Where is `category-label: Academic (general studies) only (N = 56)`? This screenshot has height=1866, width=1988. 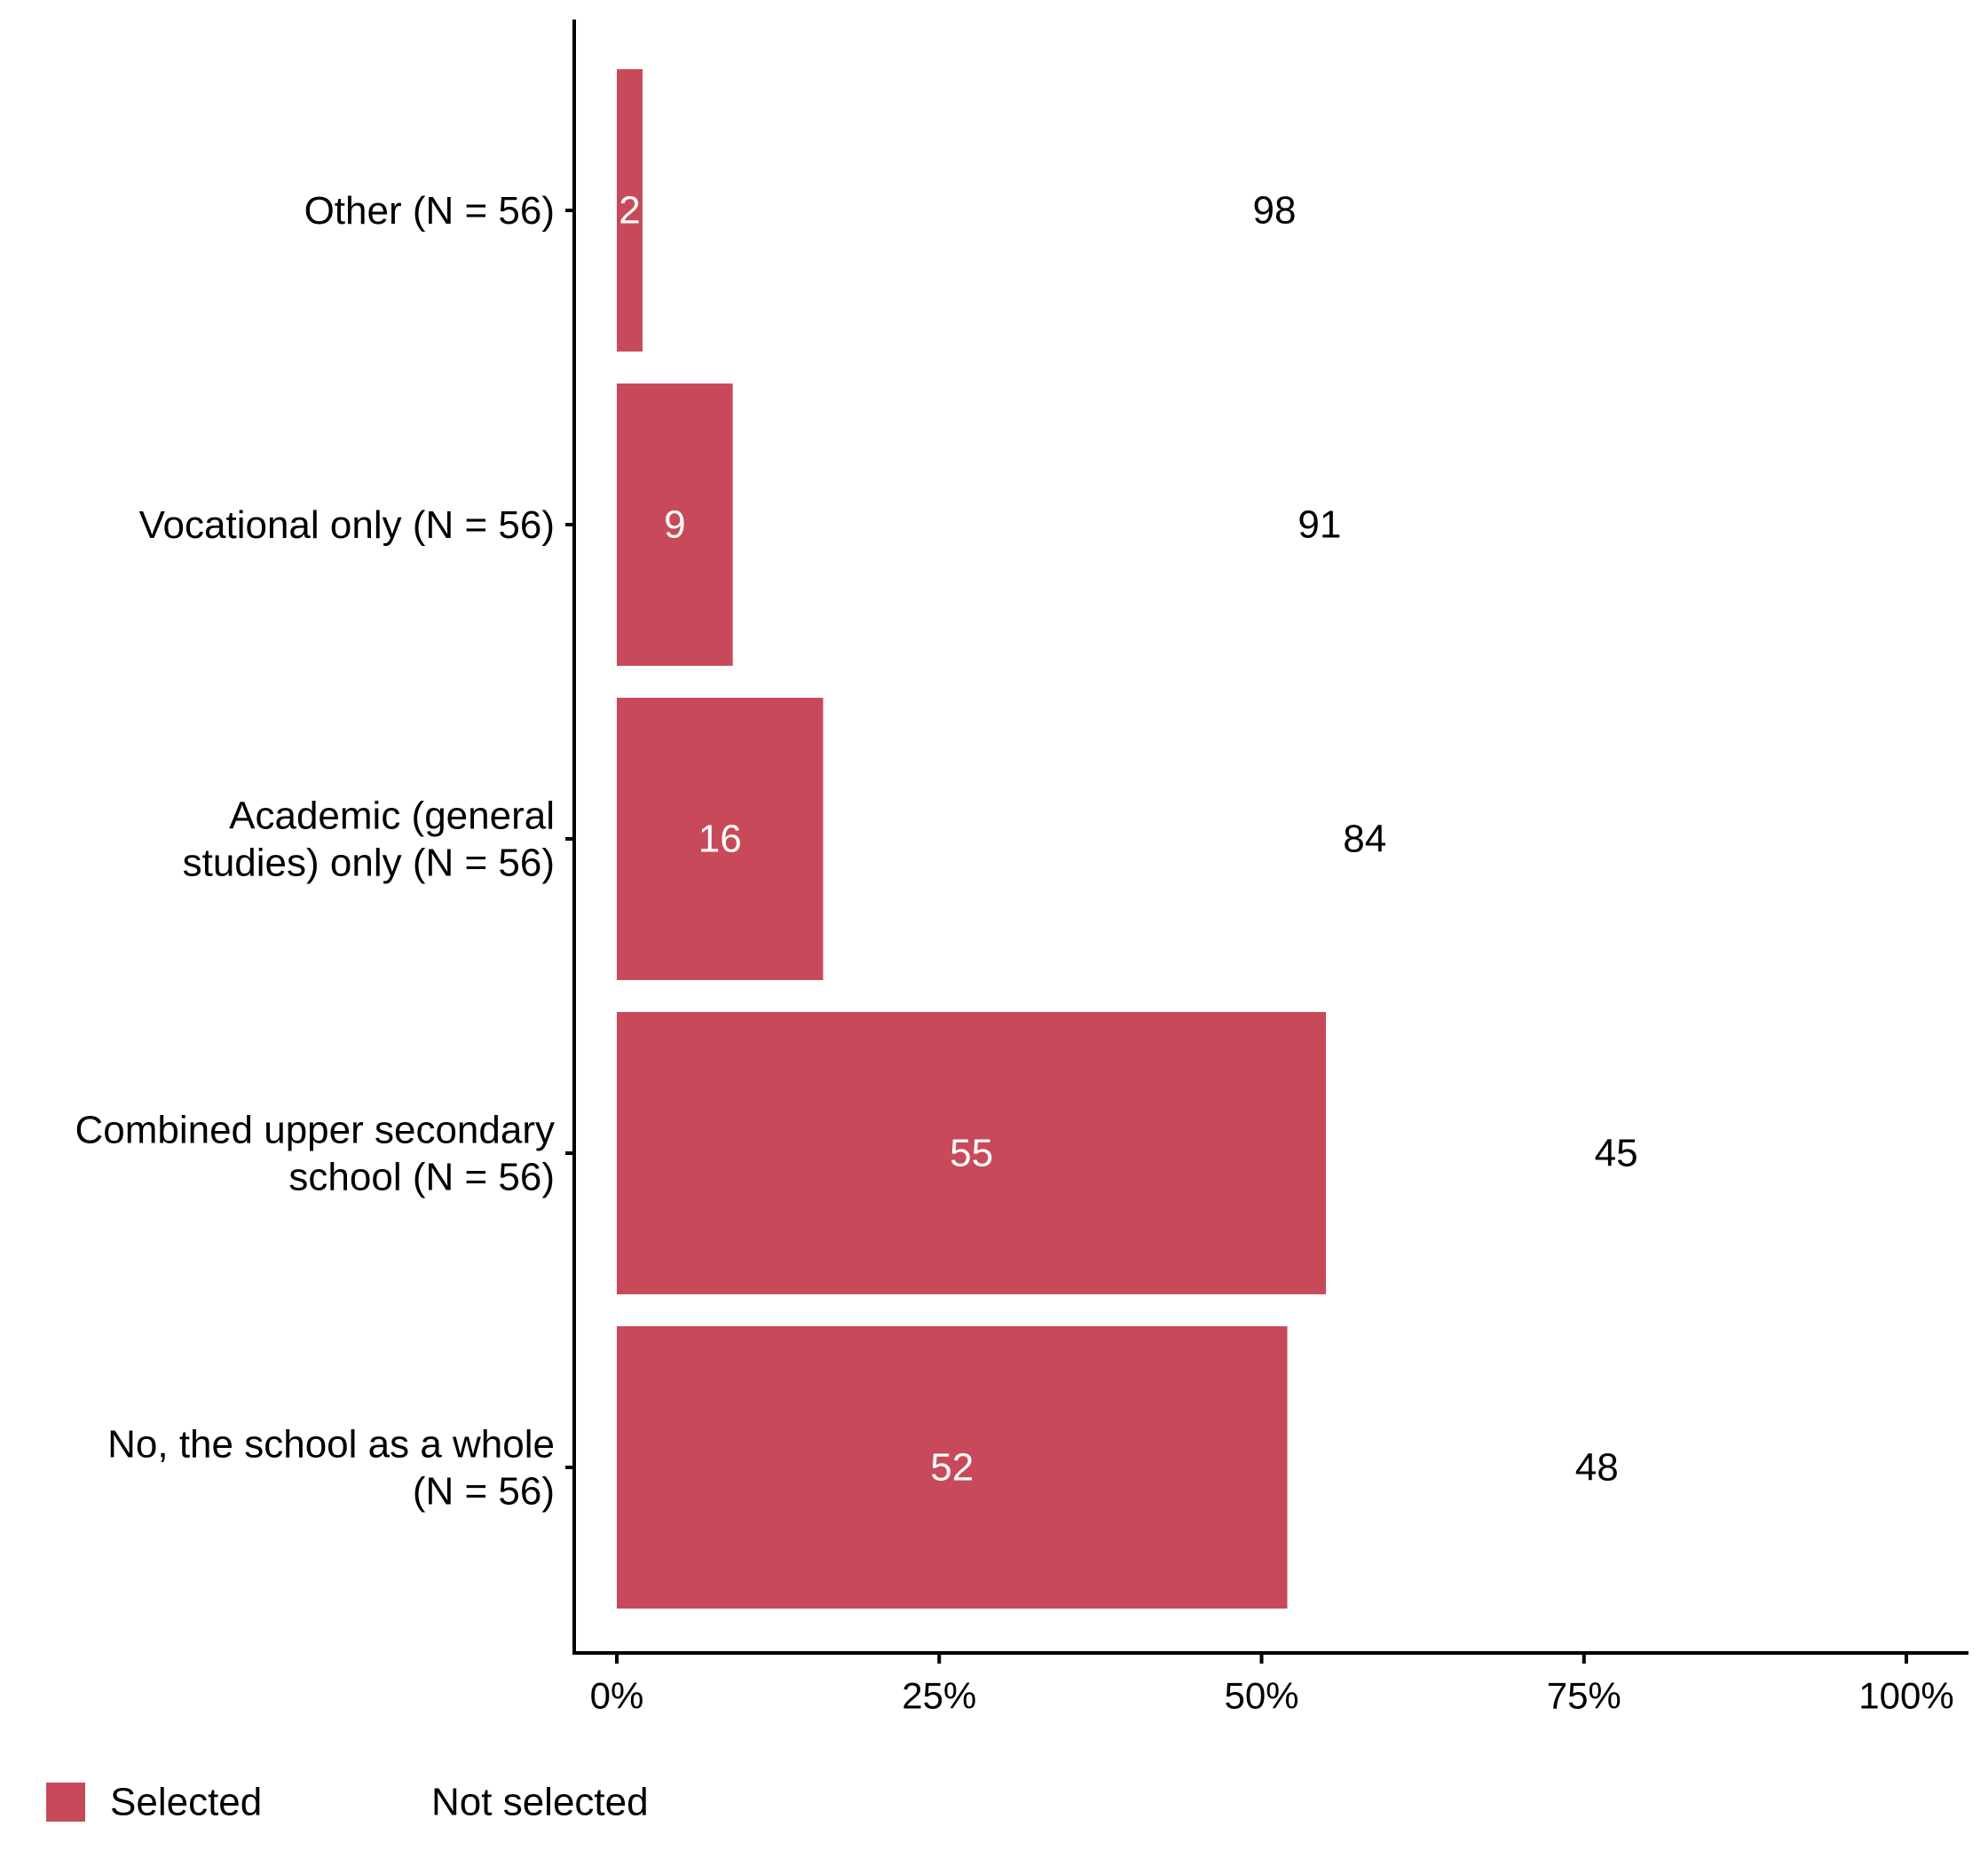
category-label: Academic (general studies) only (N = 56) is located at coordinates (369, 839).